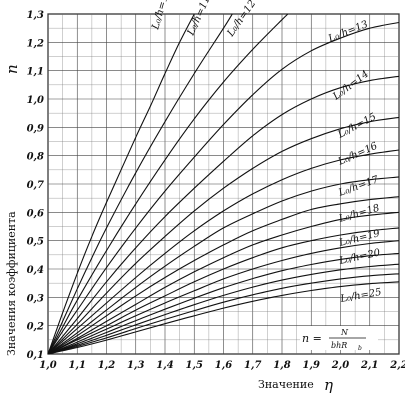  What do you see at coordinates (358, 186) in the screenshot?
I see `curve-label: L₀/h=17` at bounding box center [358, 186].